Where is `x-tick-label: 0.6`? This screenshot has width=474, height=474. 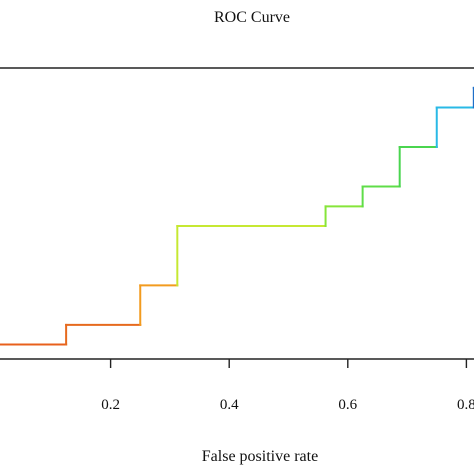 x-tick-label: 0.6 is located at coordinates (347, 405).